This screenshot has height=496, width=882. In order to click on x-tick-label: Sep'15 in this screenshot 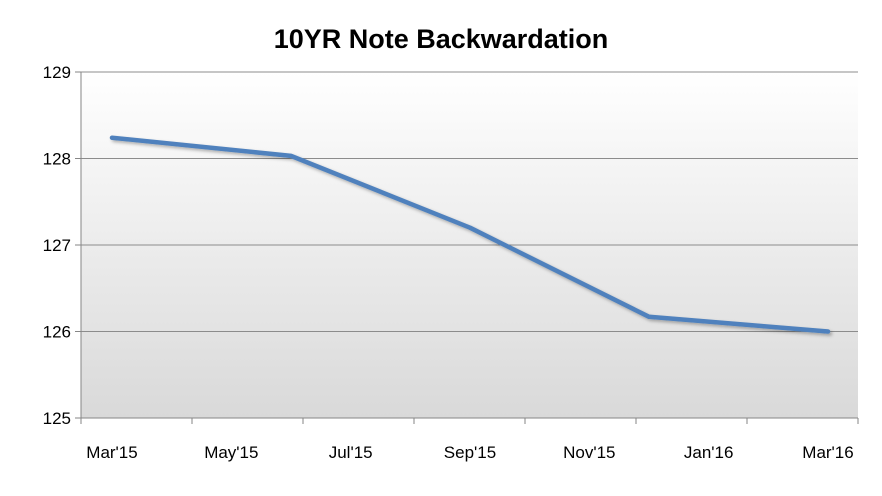, I will do `click(470, 452)`.